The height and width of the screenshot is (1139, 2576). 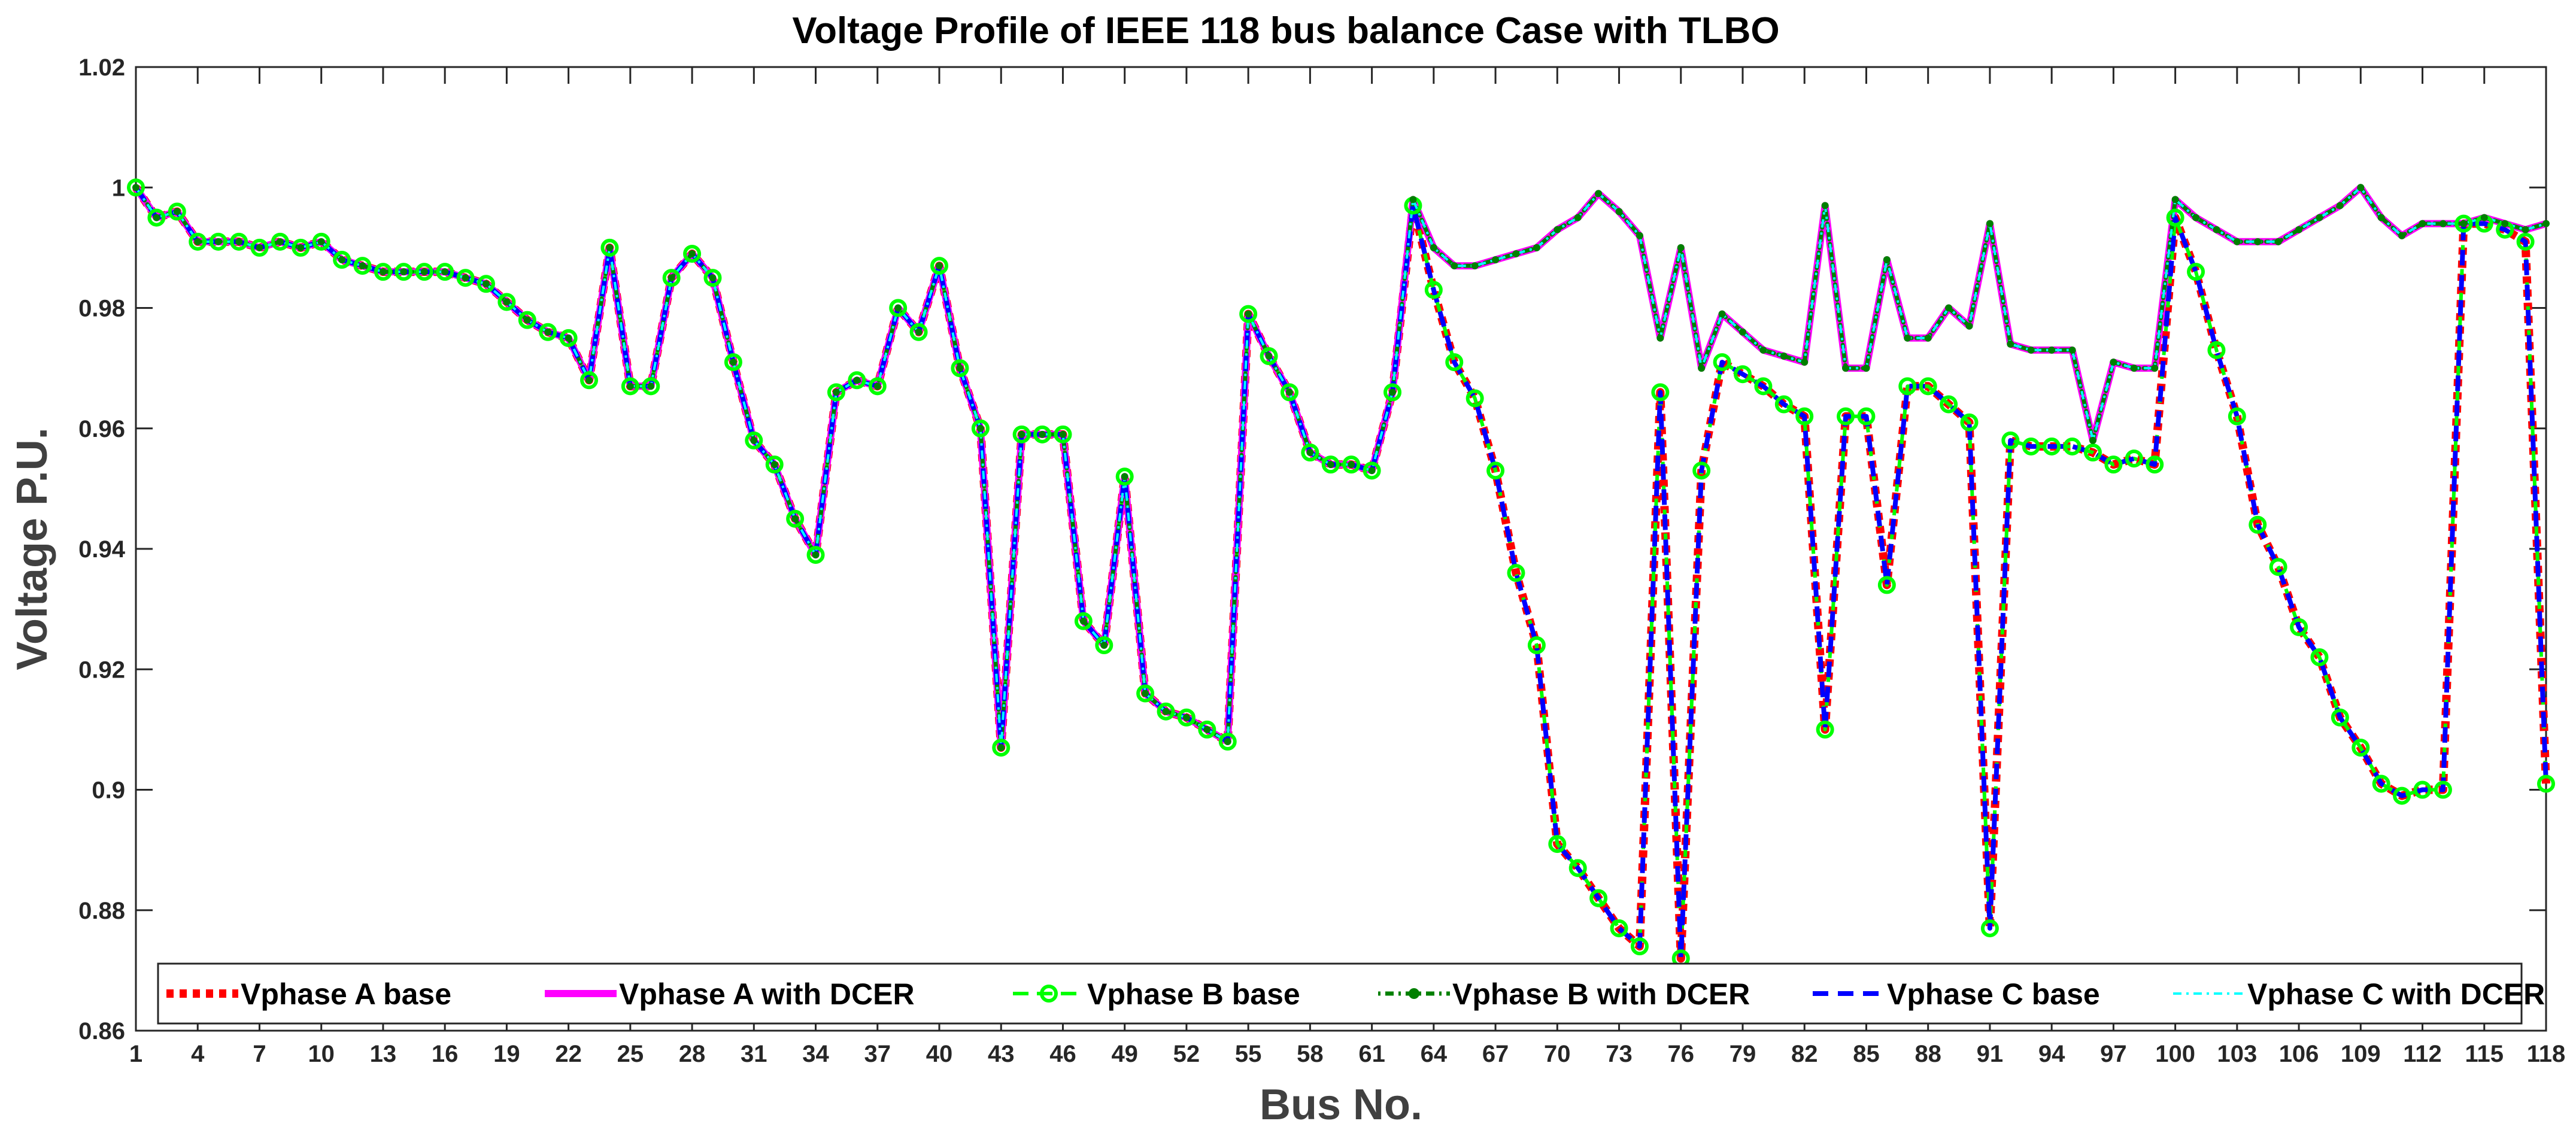 I want to click on x-tick-label: 55, so click(x=1248, y=1054).